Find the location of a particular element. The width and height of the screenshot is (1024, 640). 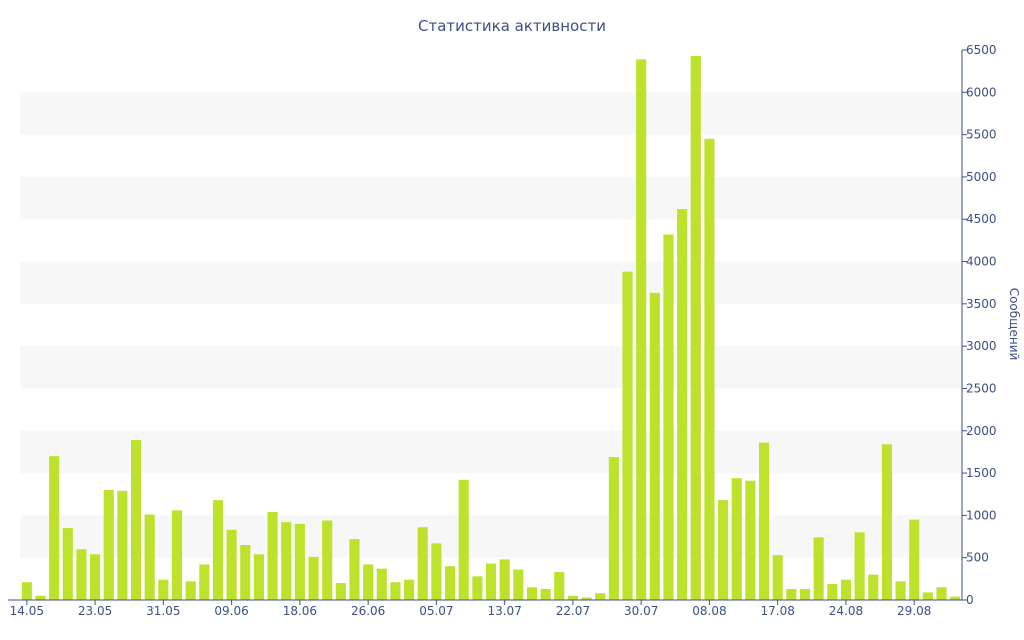

y-tick-label: 0 is located at coordinates (970, 600).